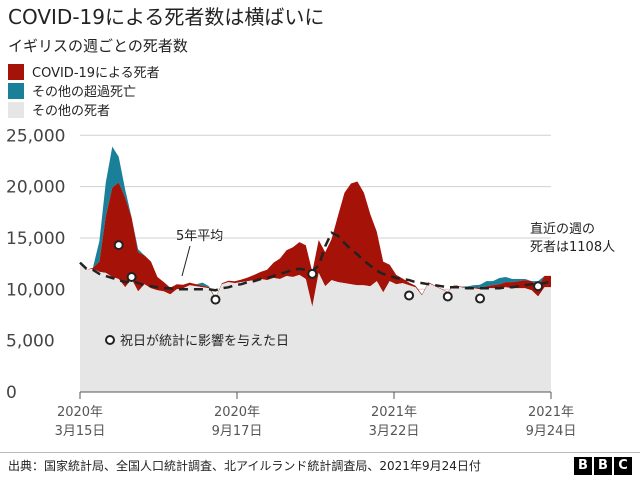  What do you see at coordinates (16, 109) in the screenshot?
I see `legend-swatch-other` at bounding box center [16, 109].